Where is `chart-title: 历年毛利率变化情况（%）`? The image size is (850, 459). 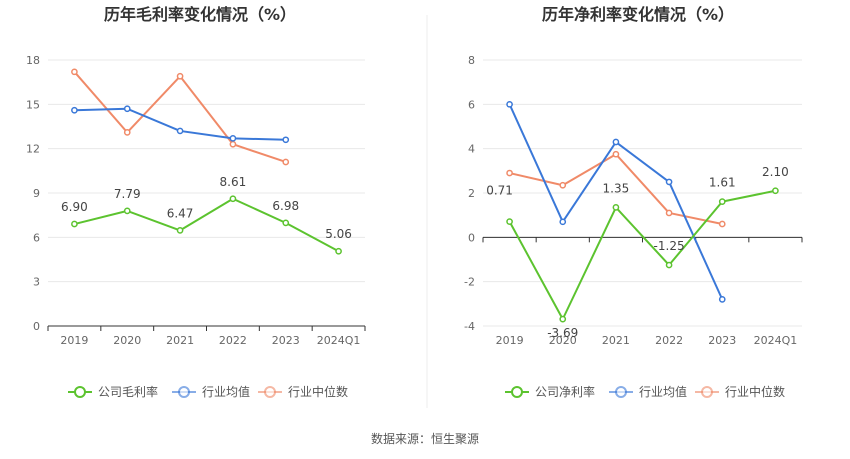
chart-title: 历年毛利率变化情况（%） is located at coordinates (200, 14).